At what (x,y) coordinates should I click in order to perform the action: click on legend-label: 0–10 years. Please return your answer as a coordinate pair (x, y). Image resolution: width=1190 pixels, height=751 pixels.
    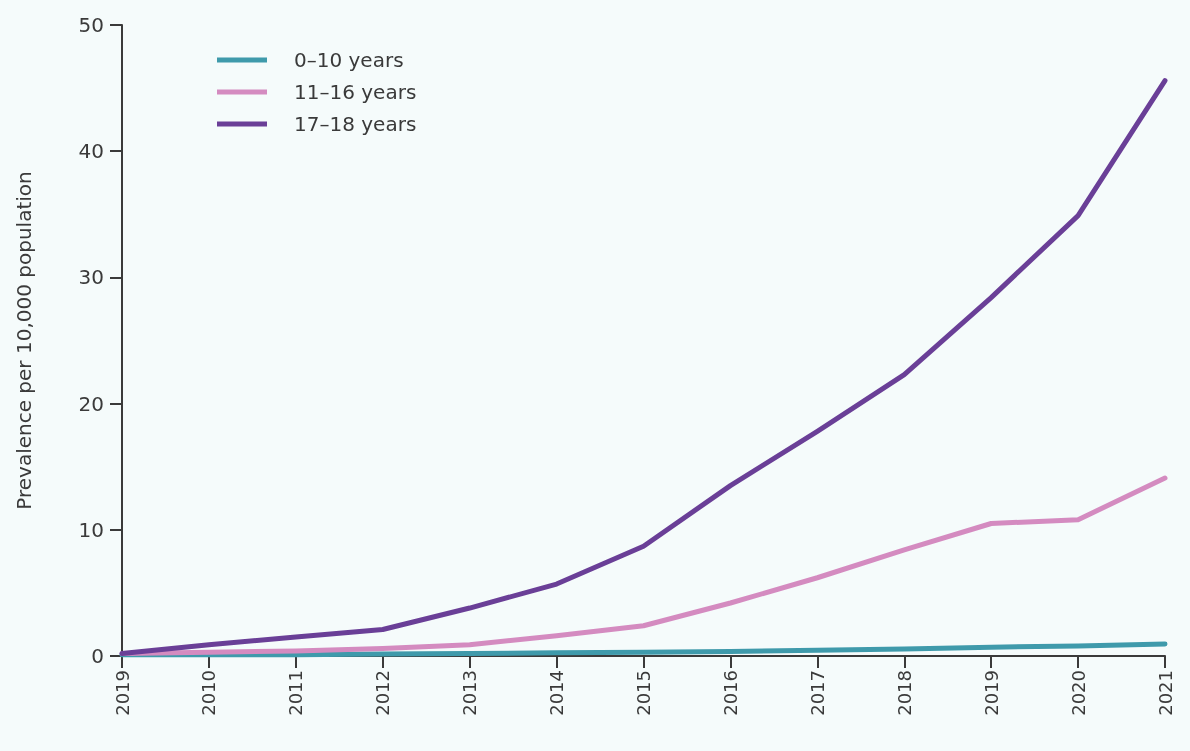
    Looking at the image, I should click on (349, 60).